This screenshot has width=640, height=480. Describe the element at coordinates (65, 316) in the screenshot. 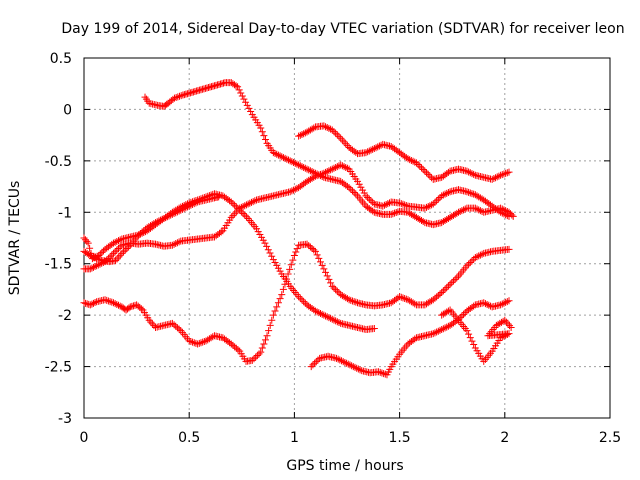

I see `y-tick-label: -2` at that location.